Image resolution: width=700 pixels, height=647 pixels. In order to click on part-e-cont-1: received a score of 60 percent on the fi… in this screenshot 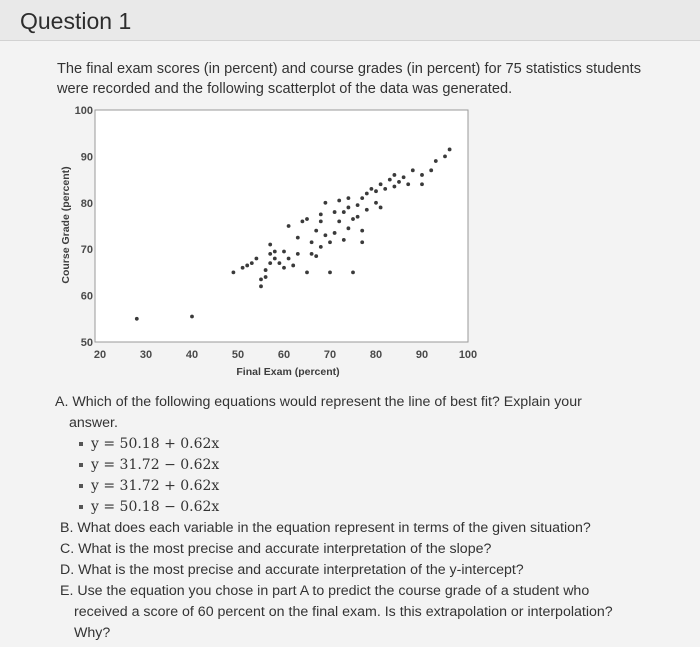, I will do `click(343, 612)`.